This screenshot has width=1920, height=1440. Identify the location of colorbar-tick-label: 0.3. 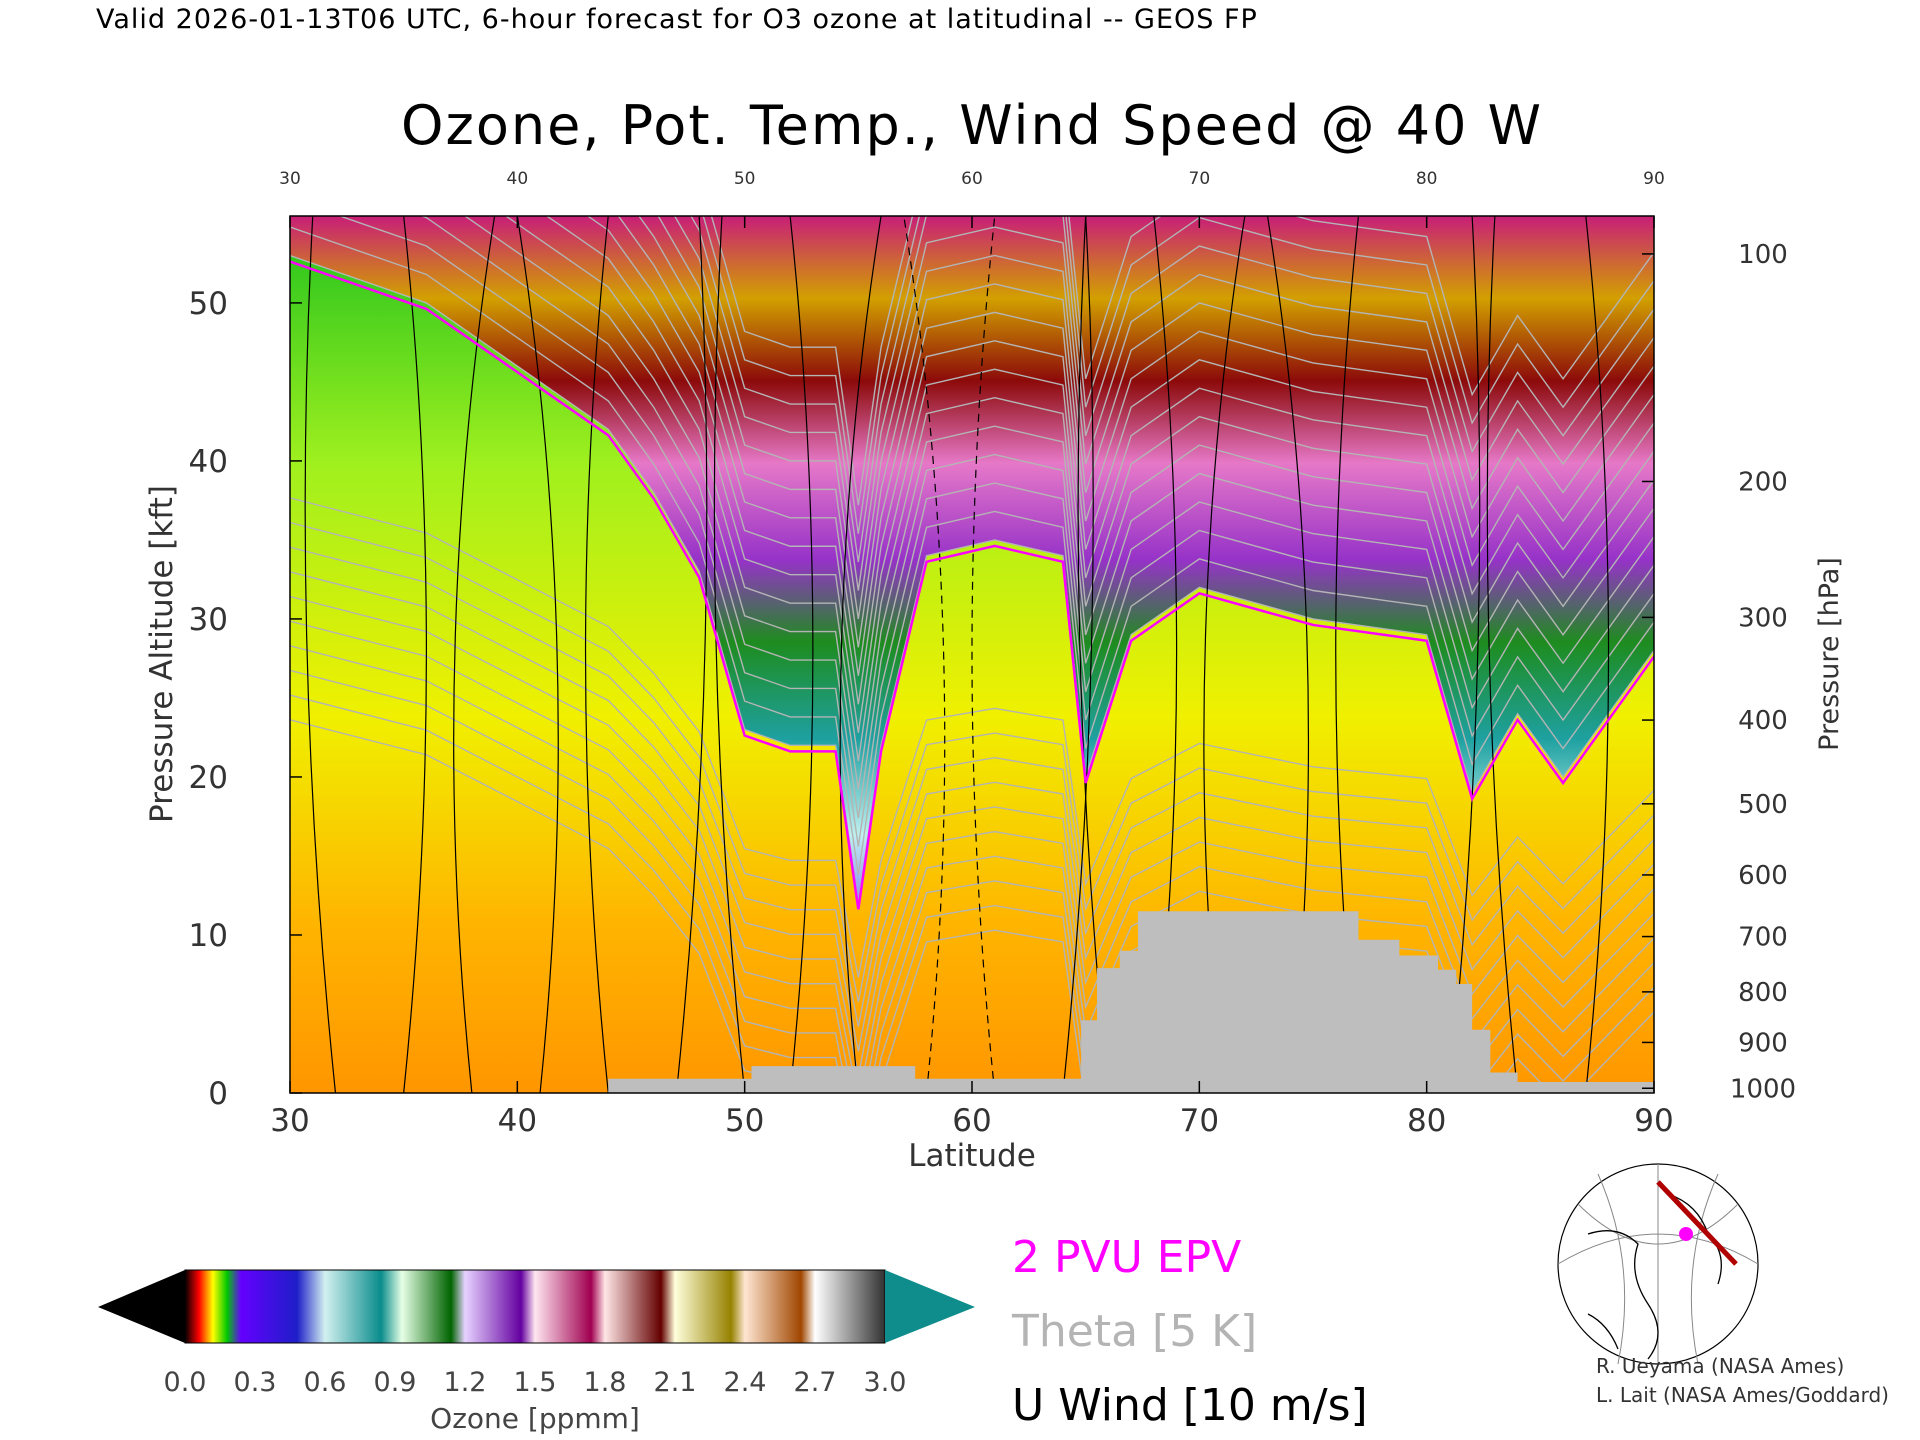
(255, 1382).